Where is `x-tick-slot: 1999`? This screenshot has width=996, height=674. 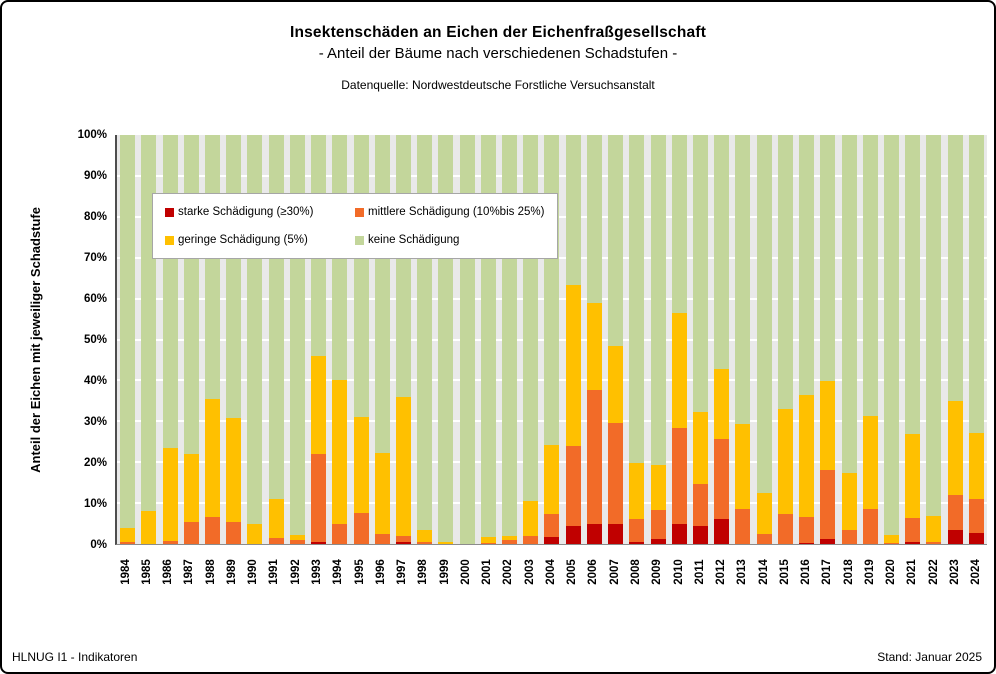
x-tick-slot: 1999 is located at coordinates (444, 572).